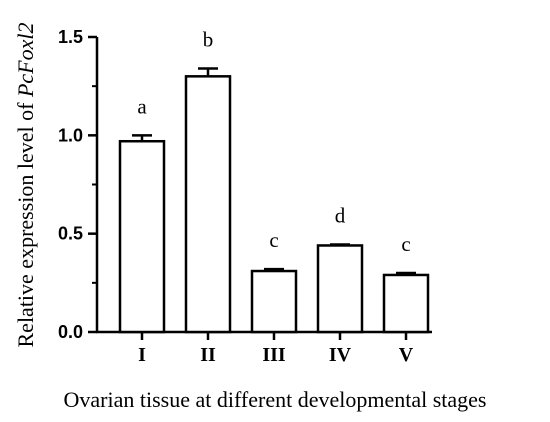 The width and height of the screenshot is (550, 422). I want to click on significance-letter: b, so click(208, 39).